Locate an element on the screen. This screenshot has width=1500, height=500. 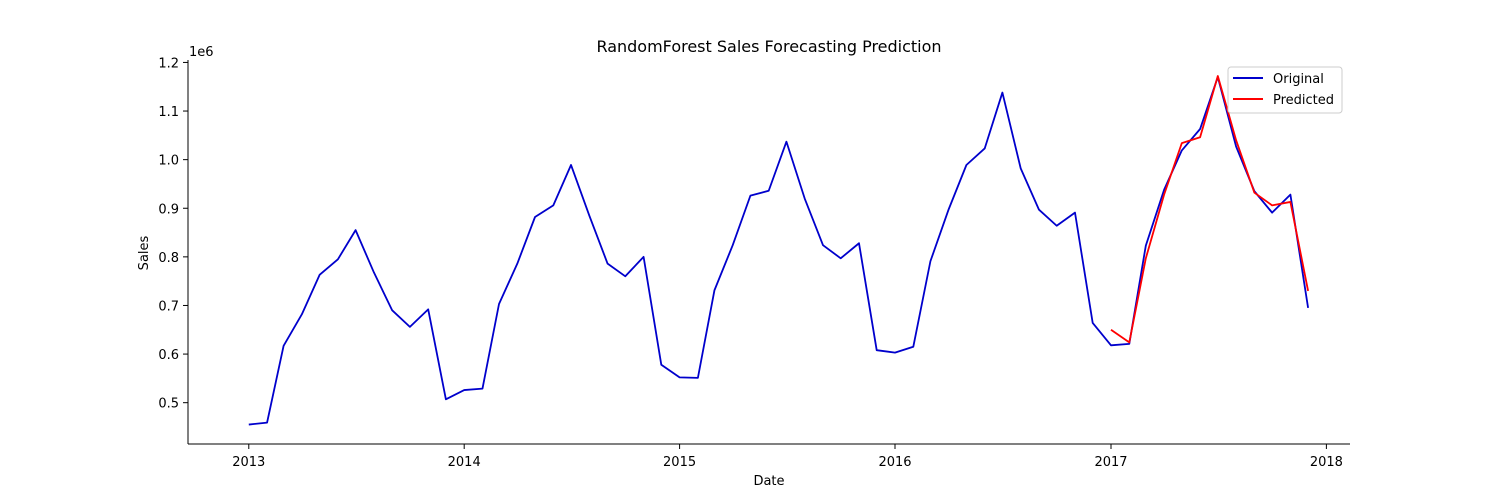
x-axis-ticks: 2013 2014 2015 2016 2017 2018 is located at coordinates (787, 457).